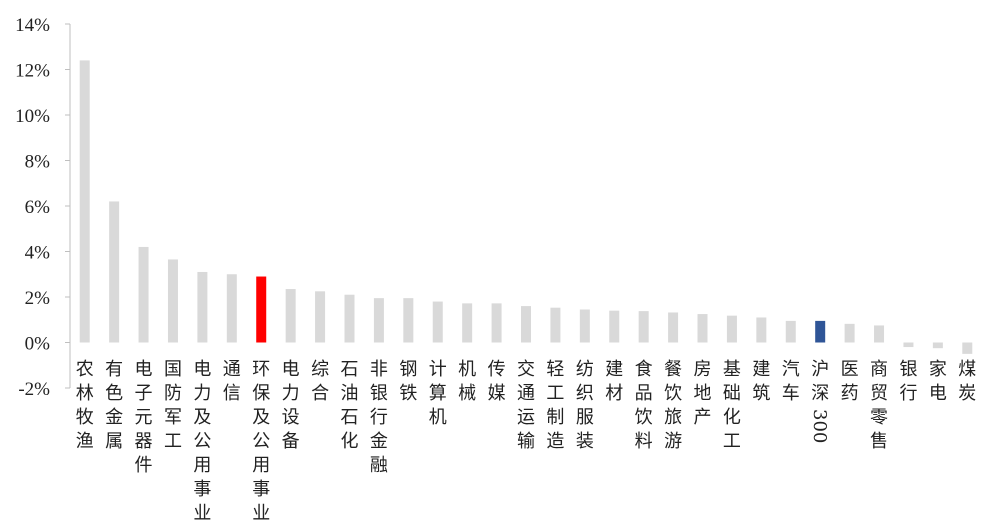 The height and width of the screenshot is (520, 984). Describe the element at coordinates (702, 328) in the screenshot. I see `bar-房地产` at that location.